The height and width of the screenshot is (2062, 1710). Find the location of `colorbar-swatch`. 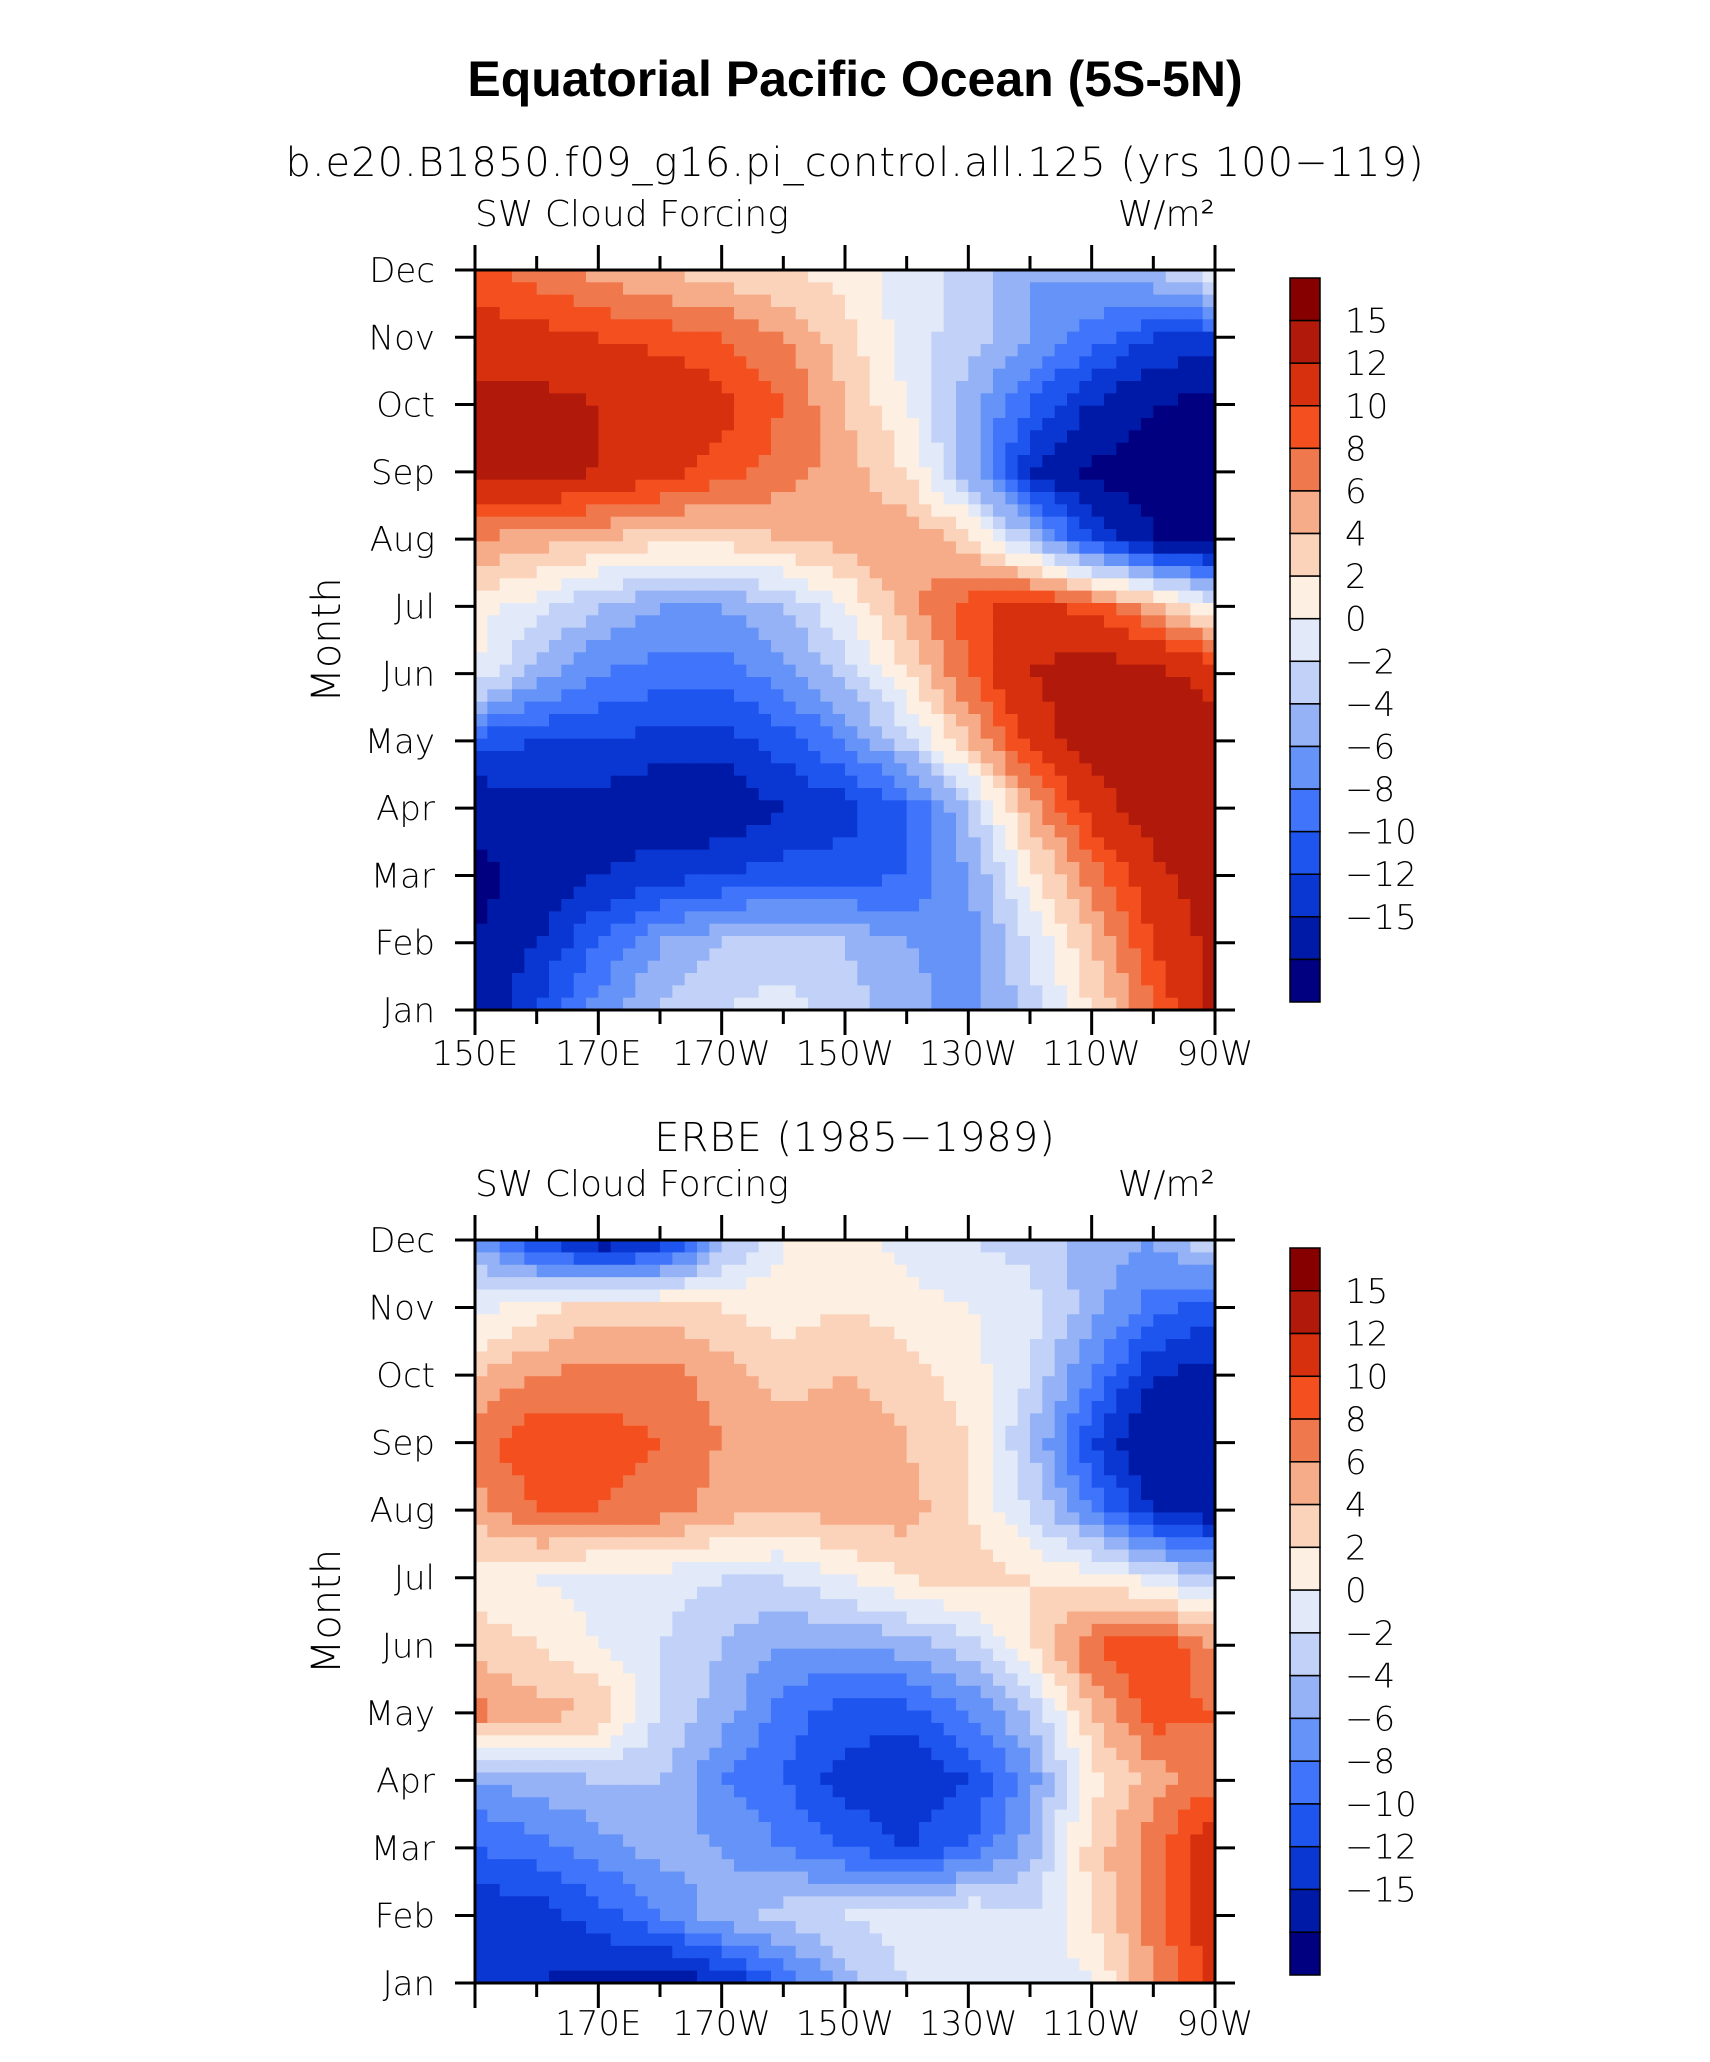

colorbar-swatch is located at coordinates (1305, 427).